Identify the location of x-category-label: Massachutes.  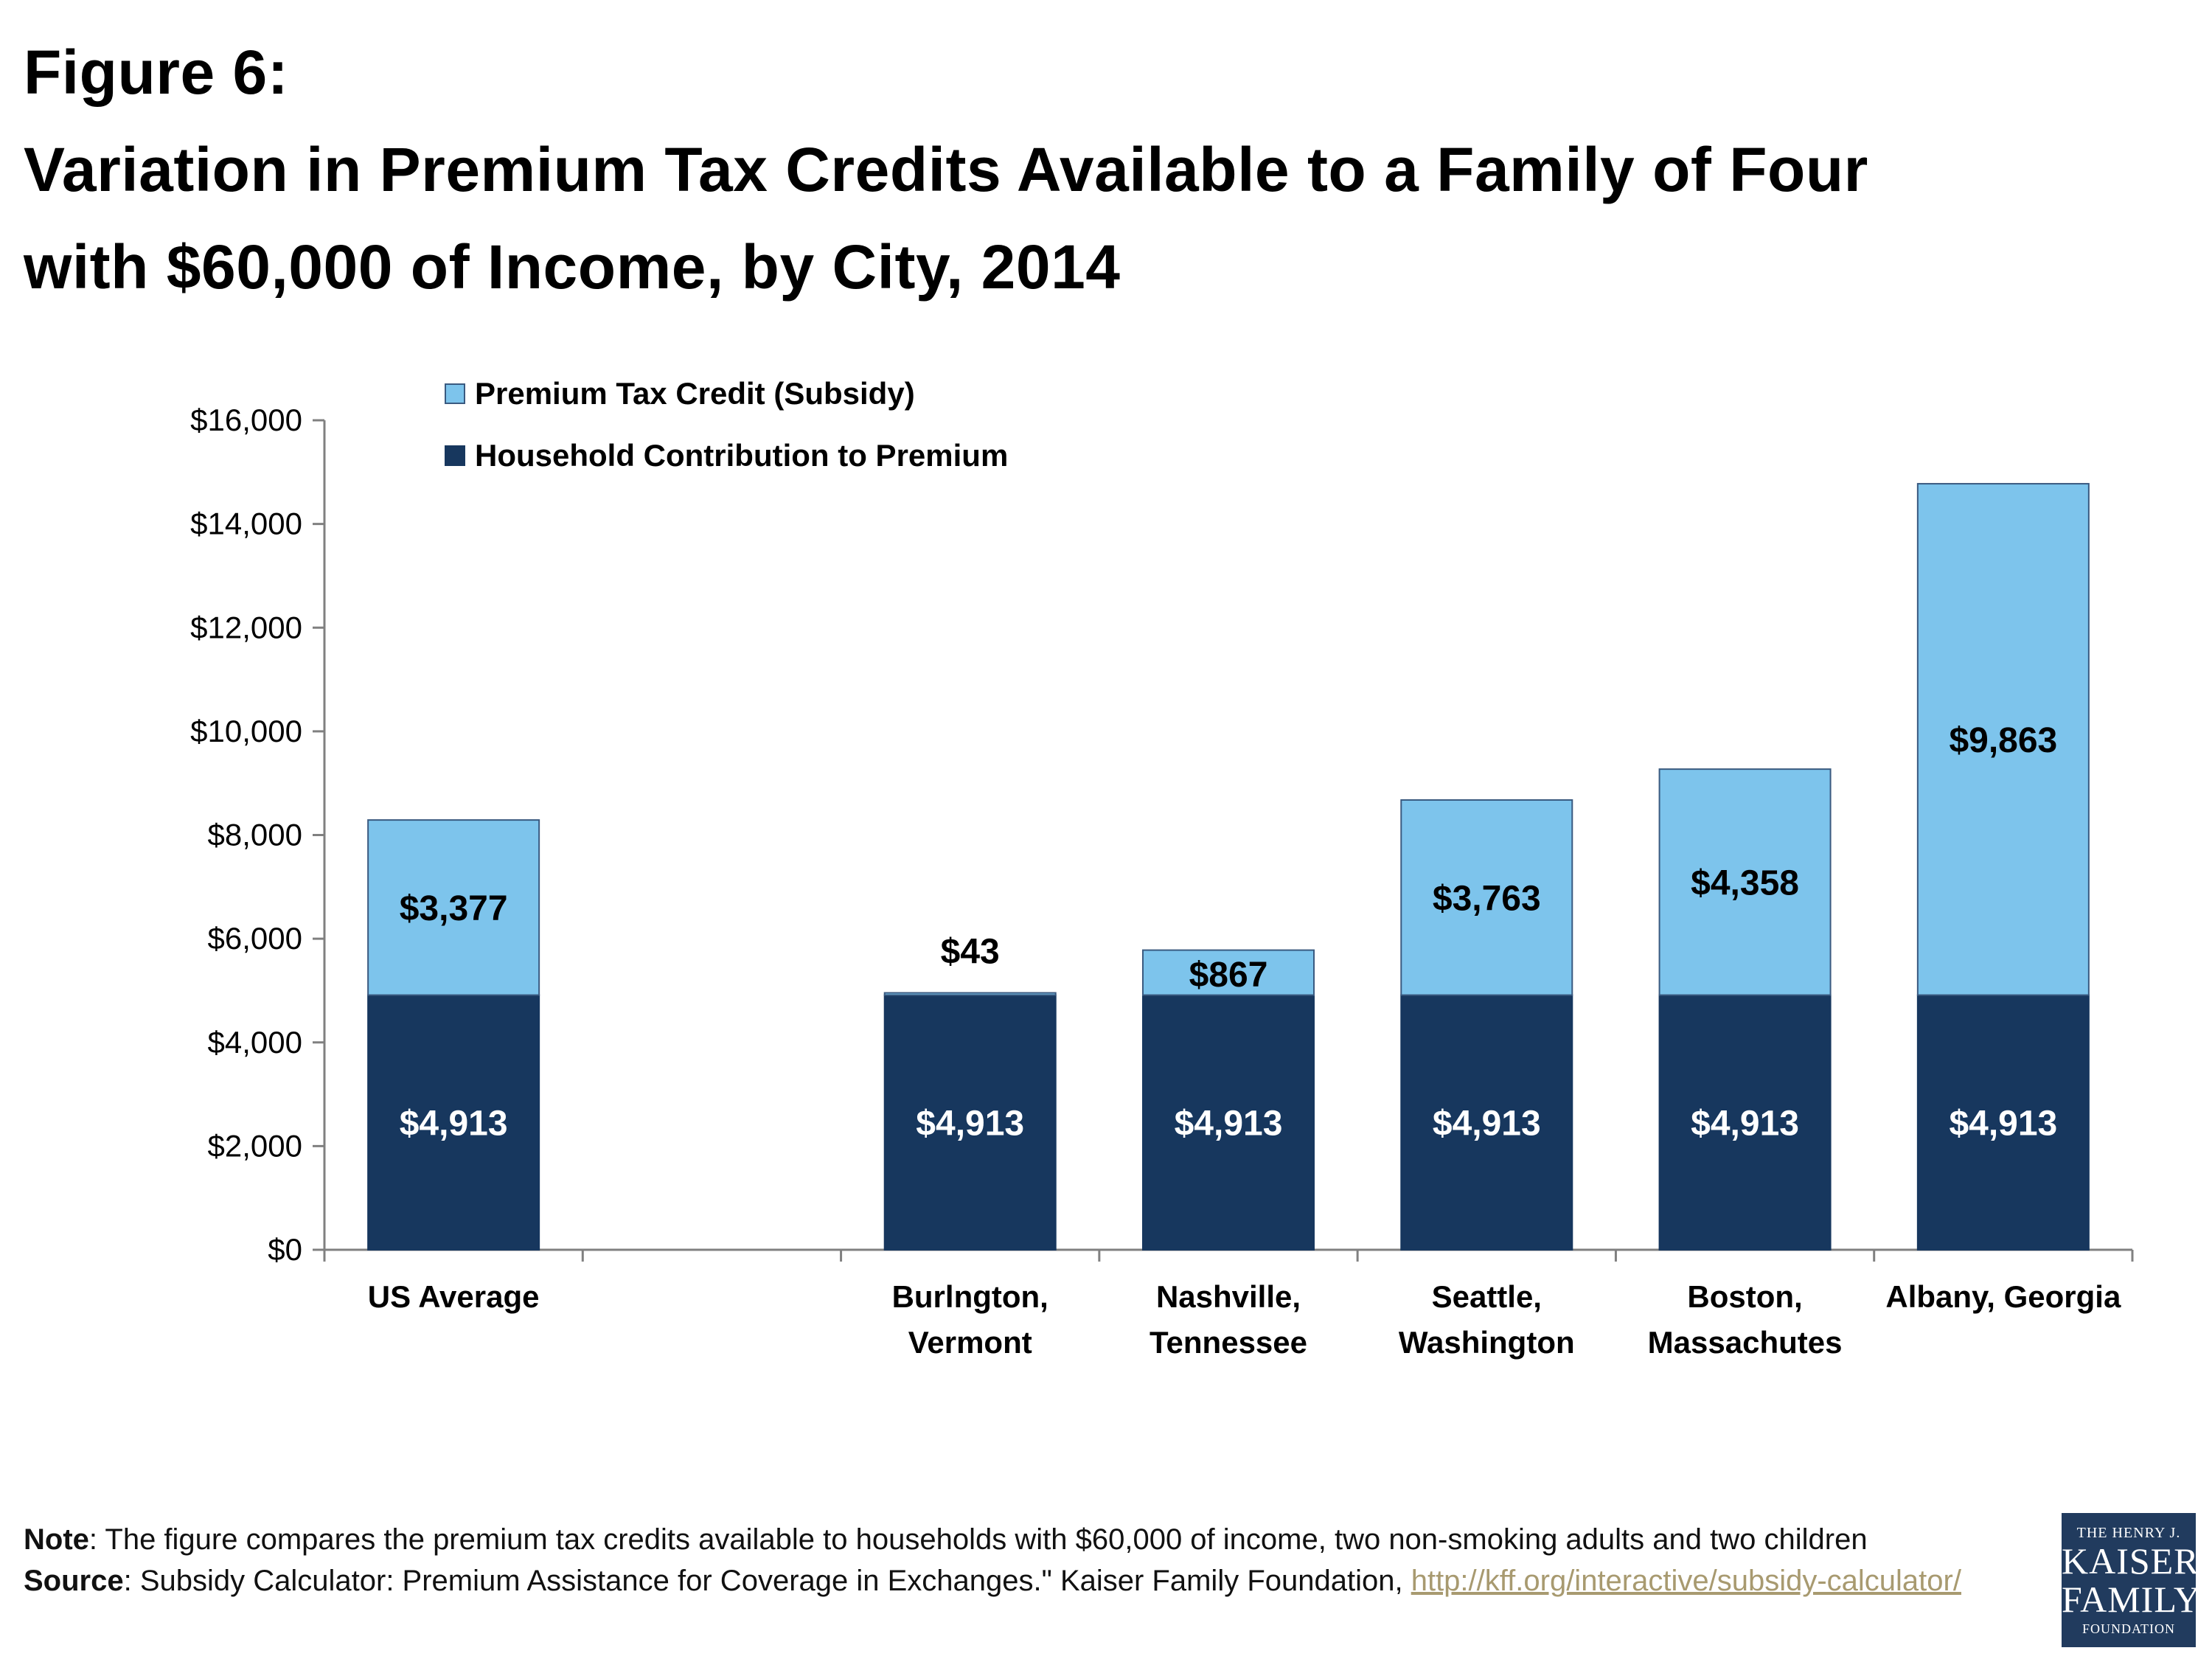
(1745, 1342).